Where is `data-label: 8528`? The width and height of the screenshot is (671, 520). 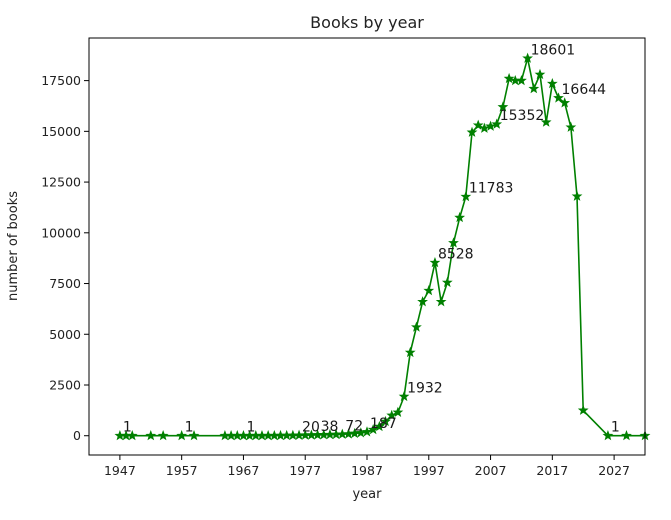 data-label: 8528 is located at coordinates (456, 255).